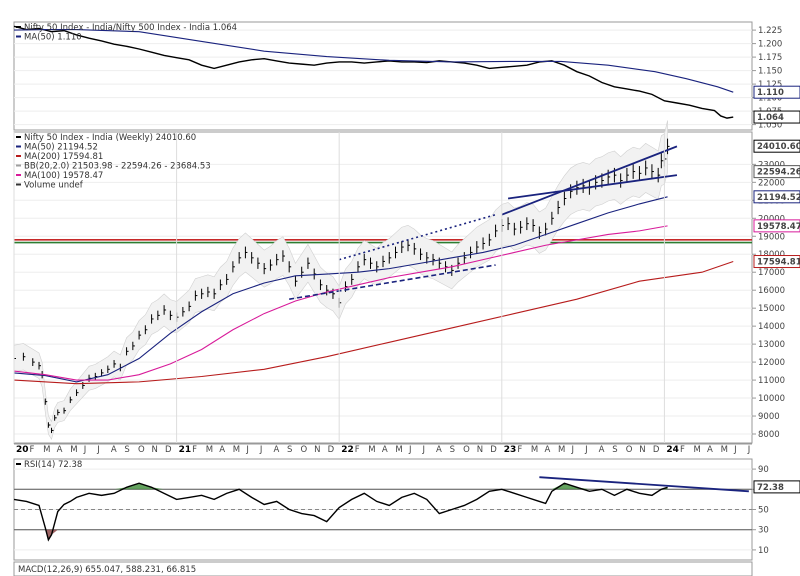  Describe the element at coordinates (735, 450) in the screenshot. I see `x-tick-label-53: J` at that location.